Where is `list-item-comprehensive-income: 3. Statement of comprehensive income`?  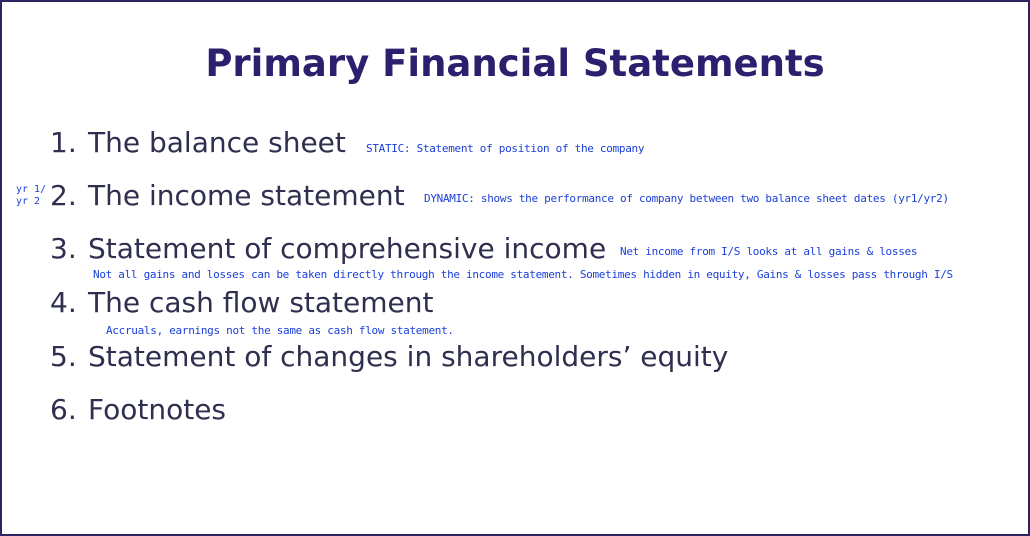
list-item-comprehensive-income: 3. Statement of comprehensive income is located at coordinates (328, 248).